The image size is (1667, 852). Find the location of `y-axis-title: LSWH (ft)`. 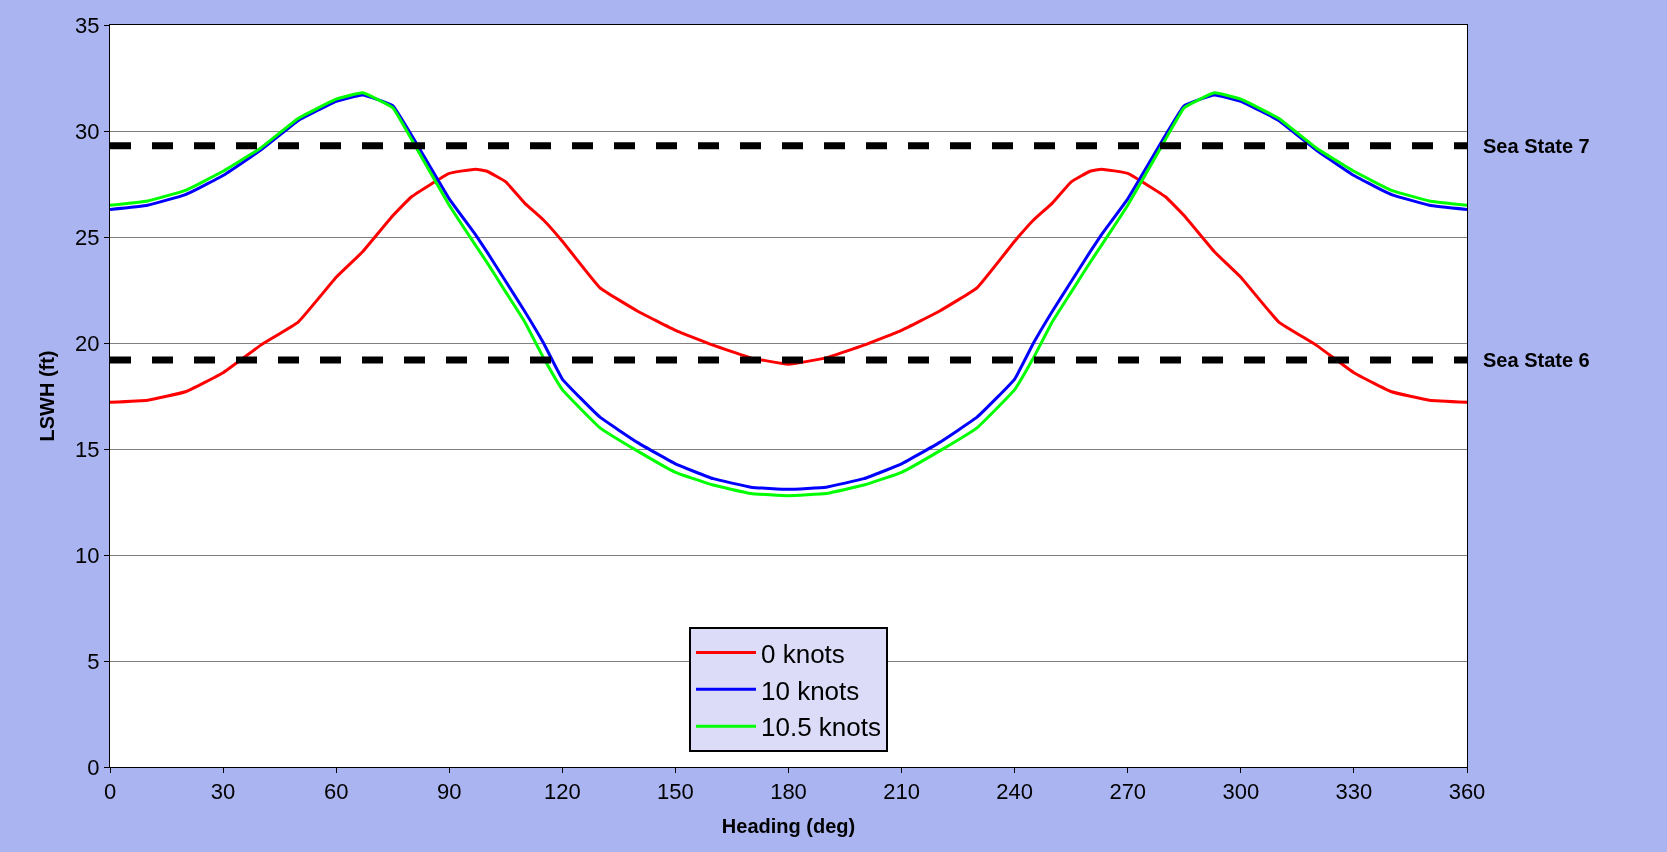

y-axis-title: LSWH (ft) is located at coordinates (46, 396).